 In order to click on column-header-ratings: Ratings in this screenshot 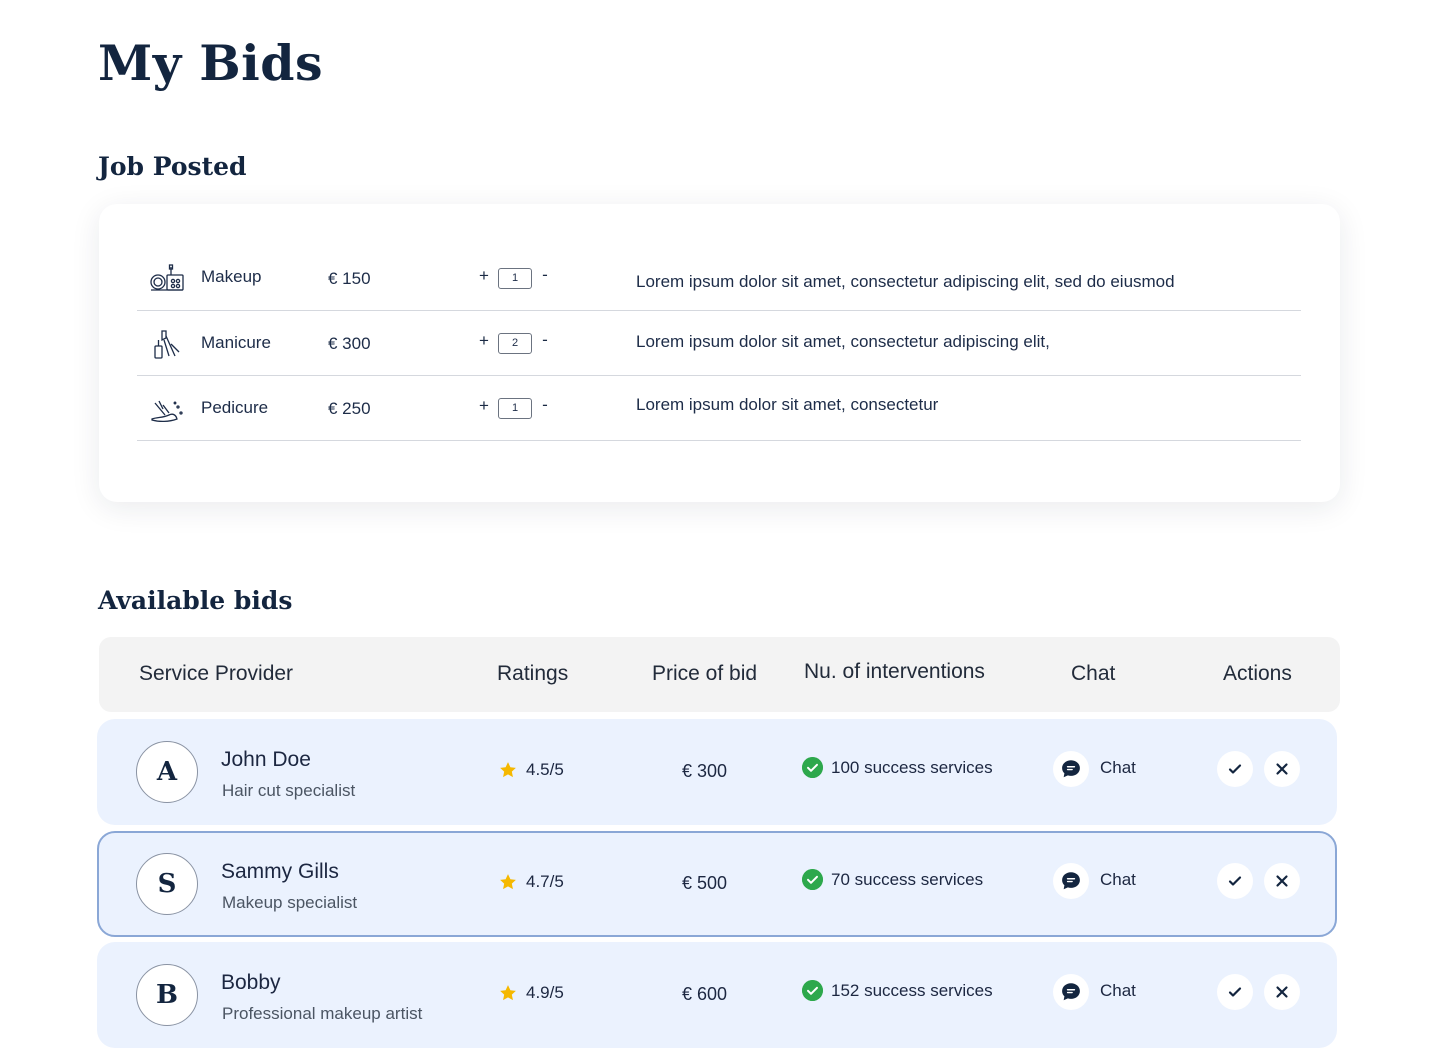, I will do `click(533, 673)`.